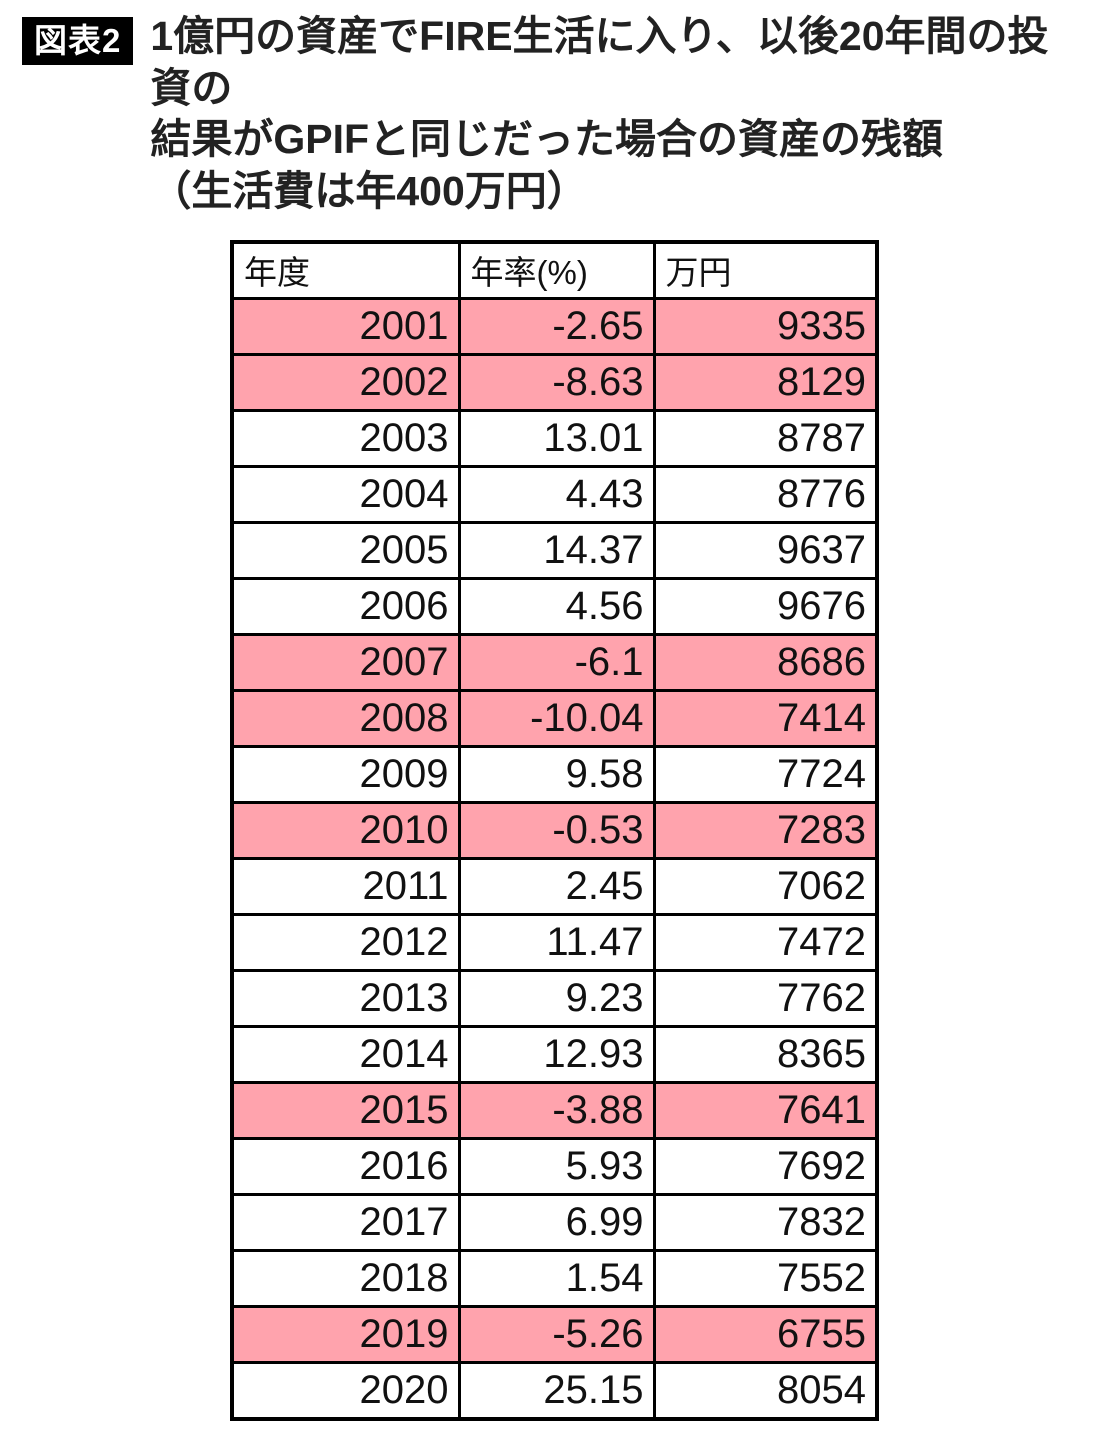 This screenshot has height=1450, width=1100. What do you see at coordinates (78, 41) in the screenshot?
I see `figure-badge: 図表2` at bounding box center [78, 41].